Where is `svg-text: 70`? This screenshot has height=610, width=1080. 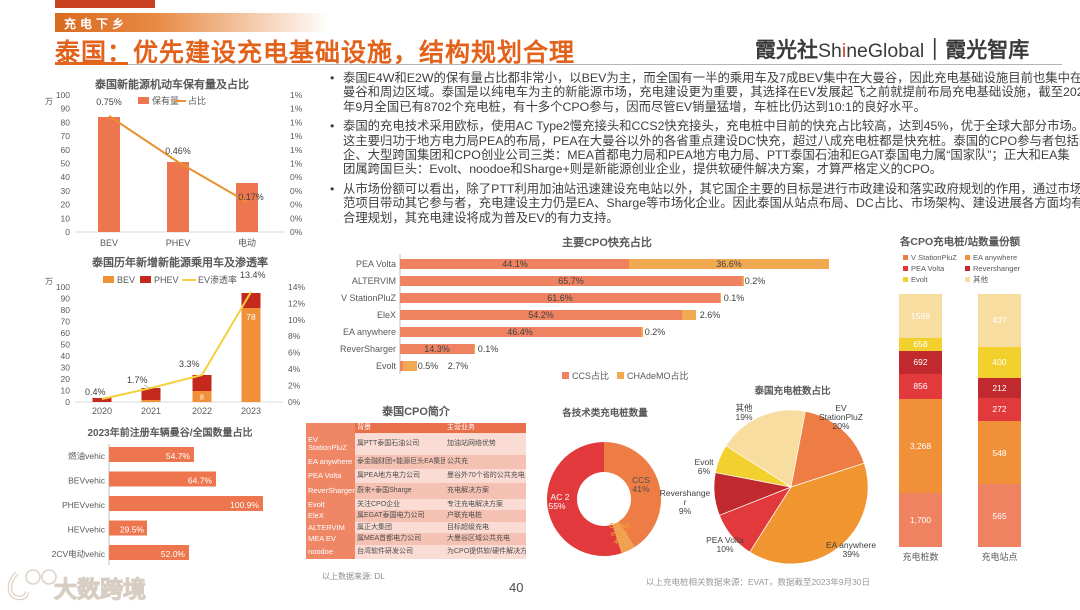 svg-text: 70 is located at coordinates (66, 136).